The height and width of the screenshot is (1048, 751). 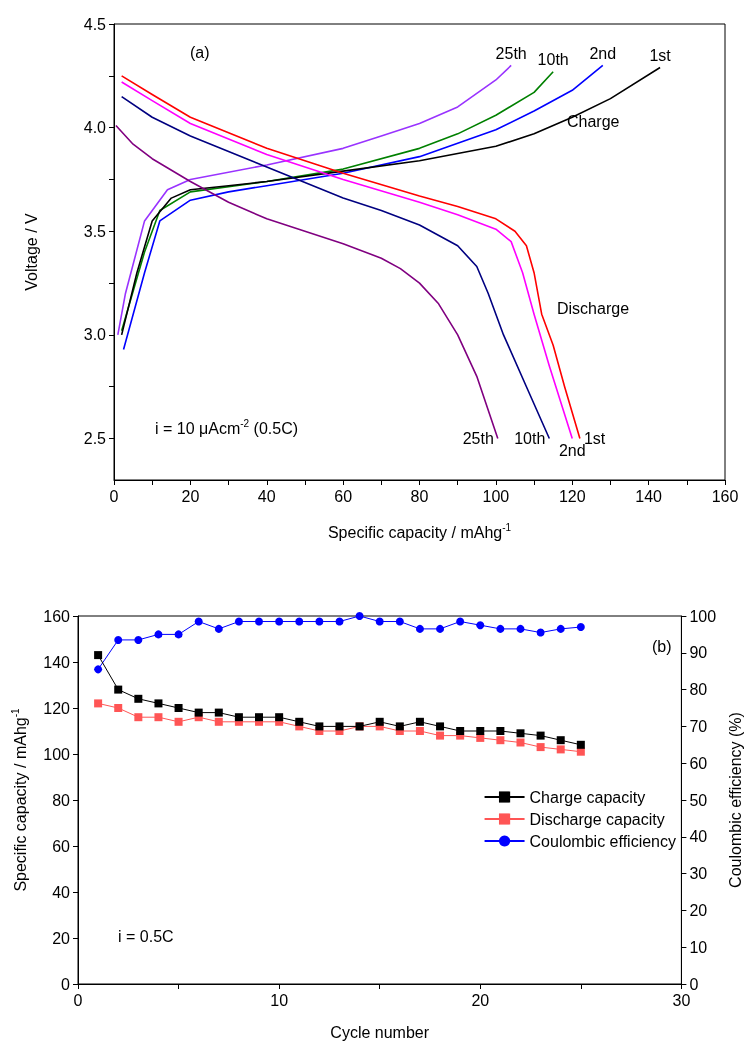 What do you see at coordinates (698, 800) in the screenshot?
I see `y2-tick-label: 50` at bounding box center [698, 800].